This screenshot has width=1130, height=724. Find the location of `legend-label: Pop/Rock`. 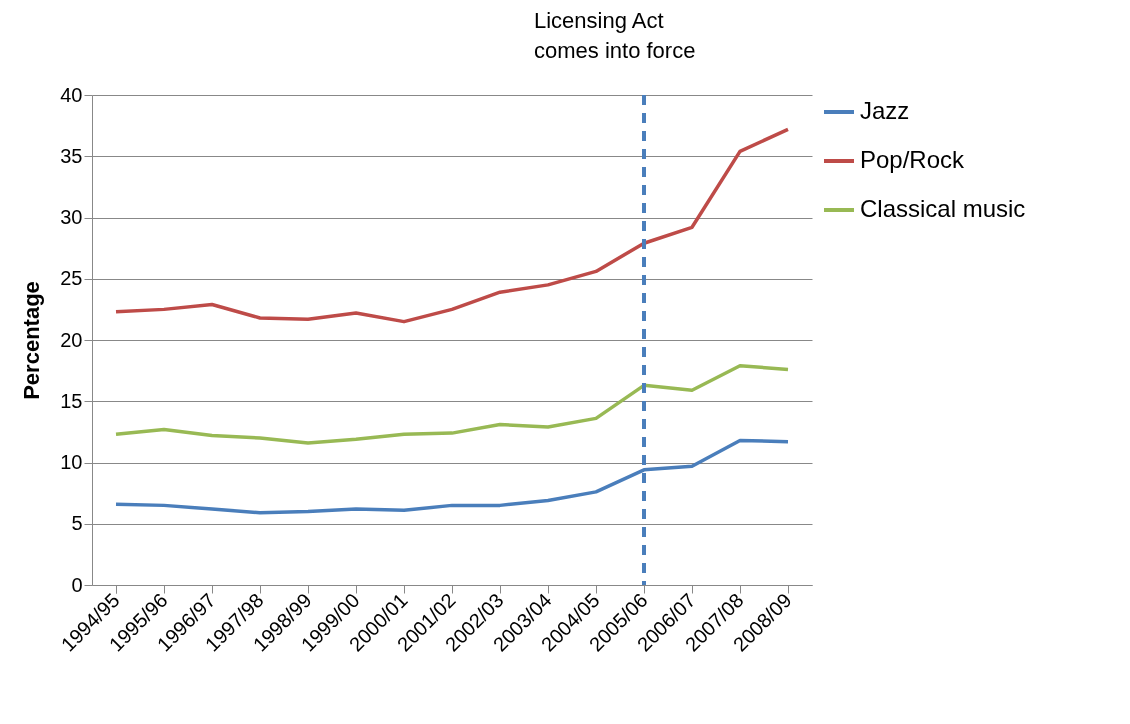

legend-label: Pop/Rock is located at coordinates (913, 159).